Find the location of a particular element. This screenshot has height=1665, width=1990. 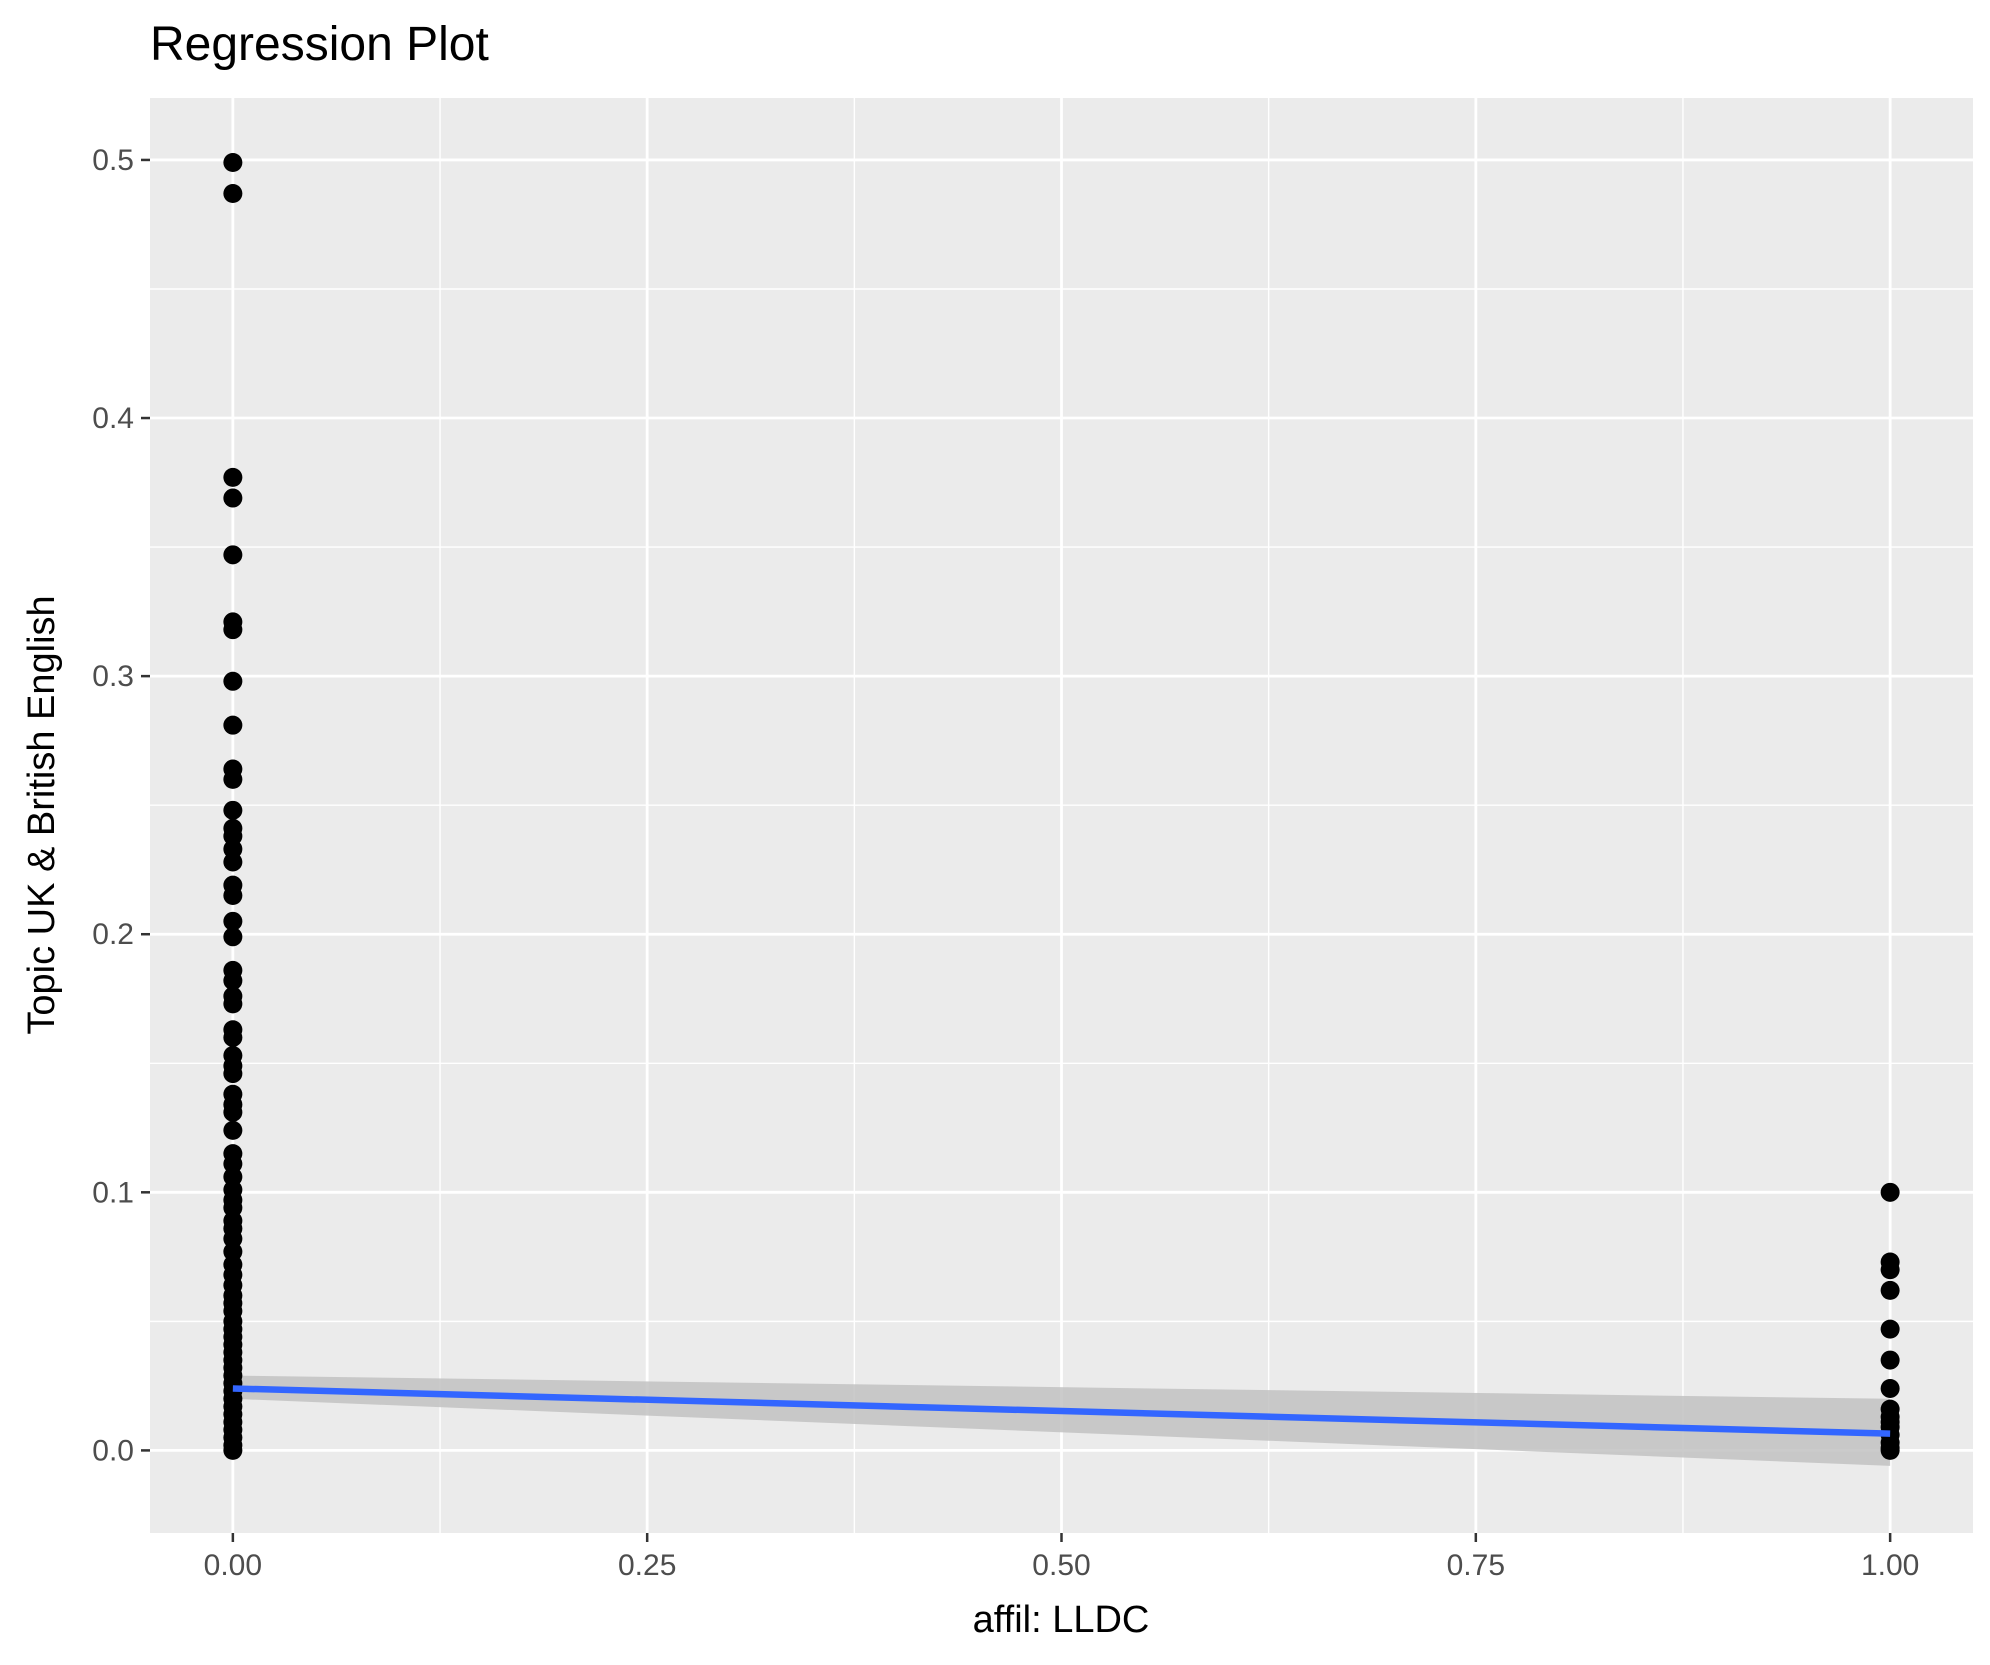

x-tick-label: 0.75 is located at coordinates (1476, 1565).